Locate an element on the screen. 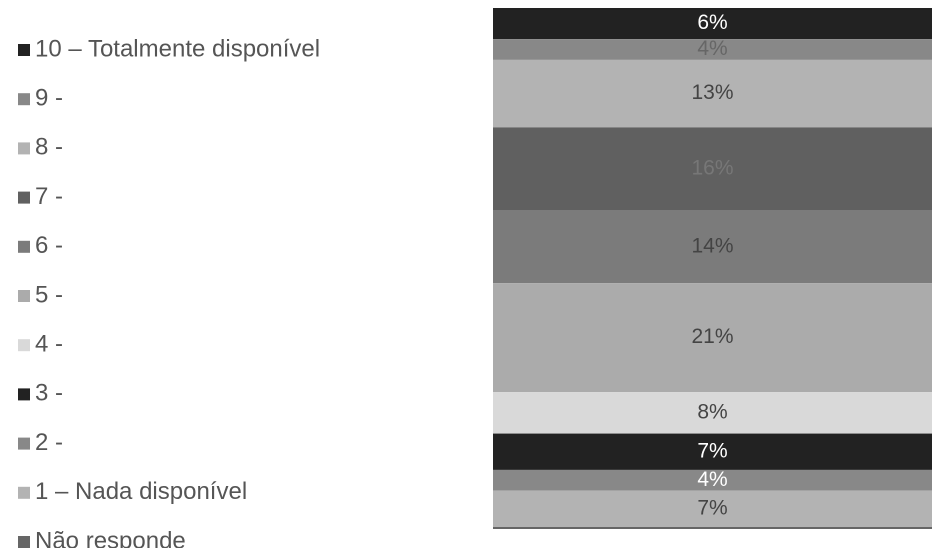 This screenshot has width=935, height=548. legend-label: 8 - is located at coordinates (49, 147).